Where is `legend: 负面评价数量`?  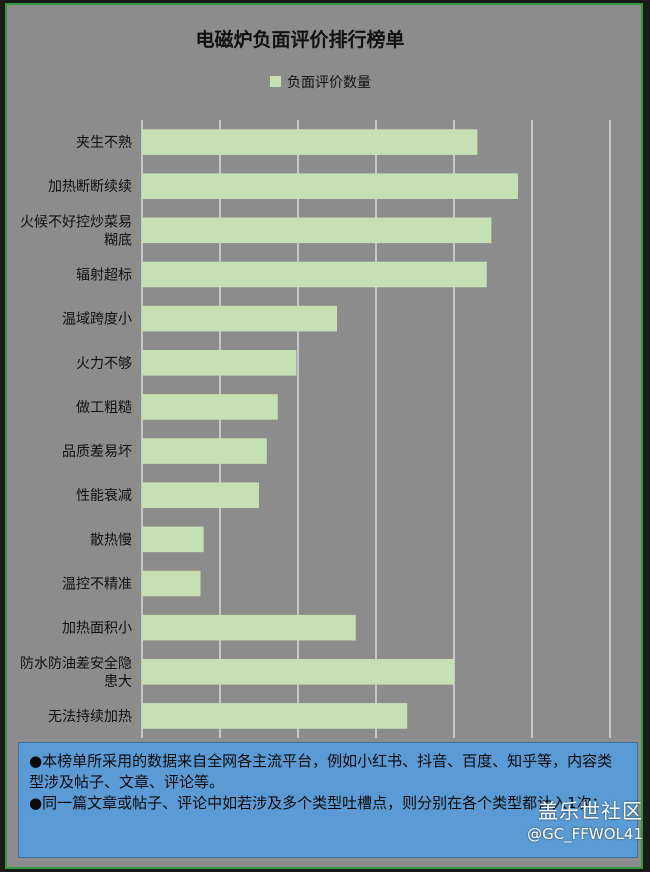
legend: 负面评价数量 is located at coordinates (320, 83).